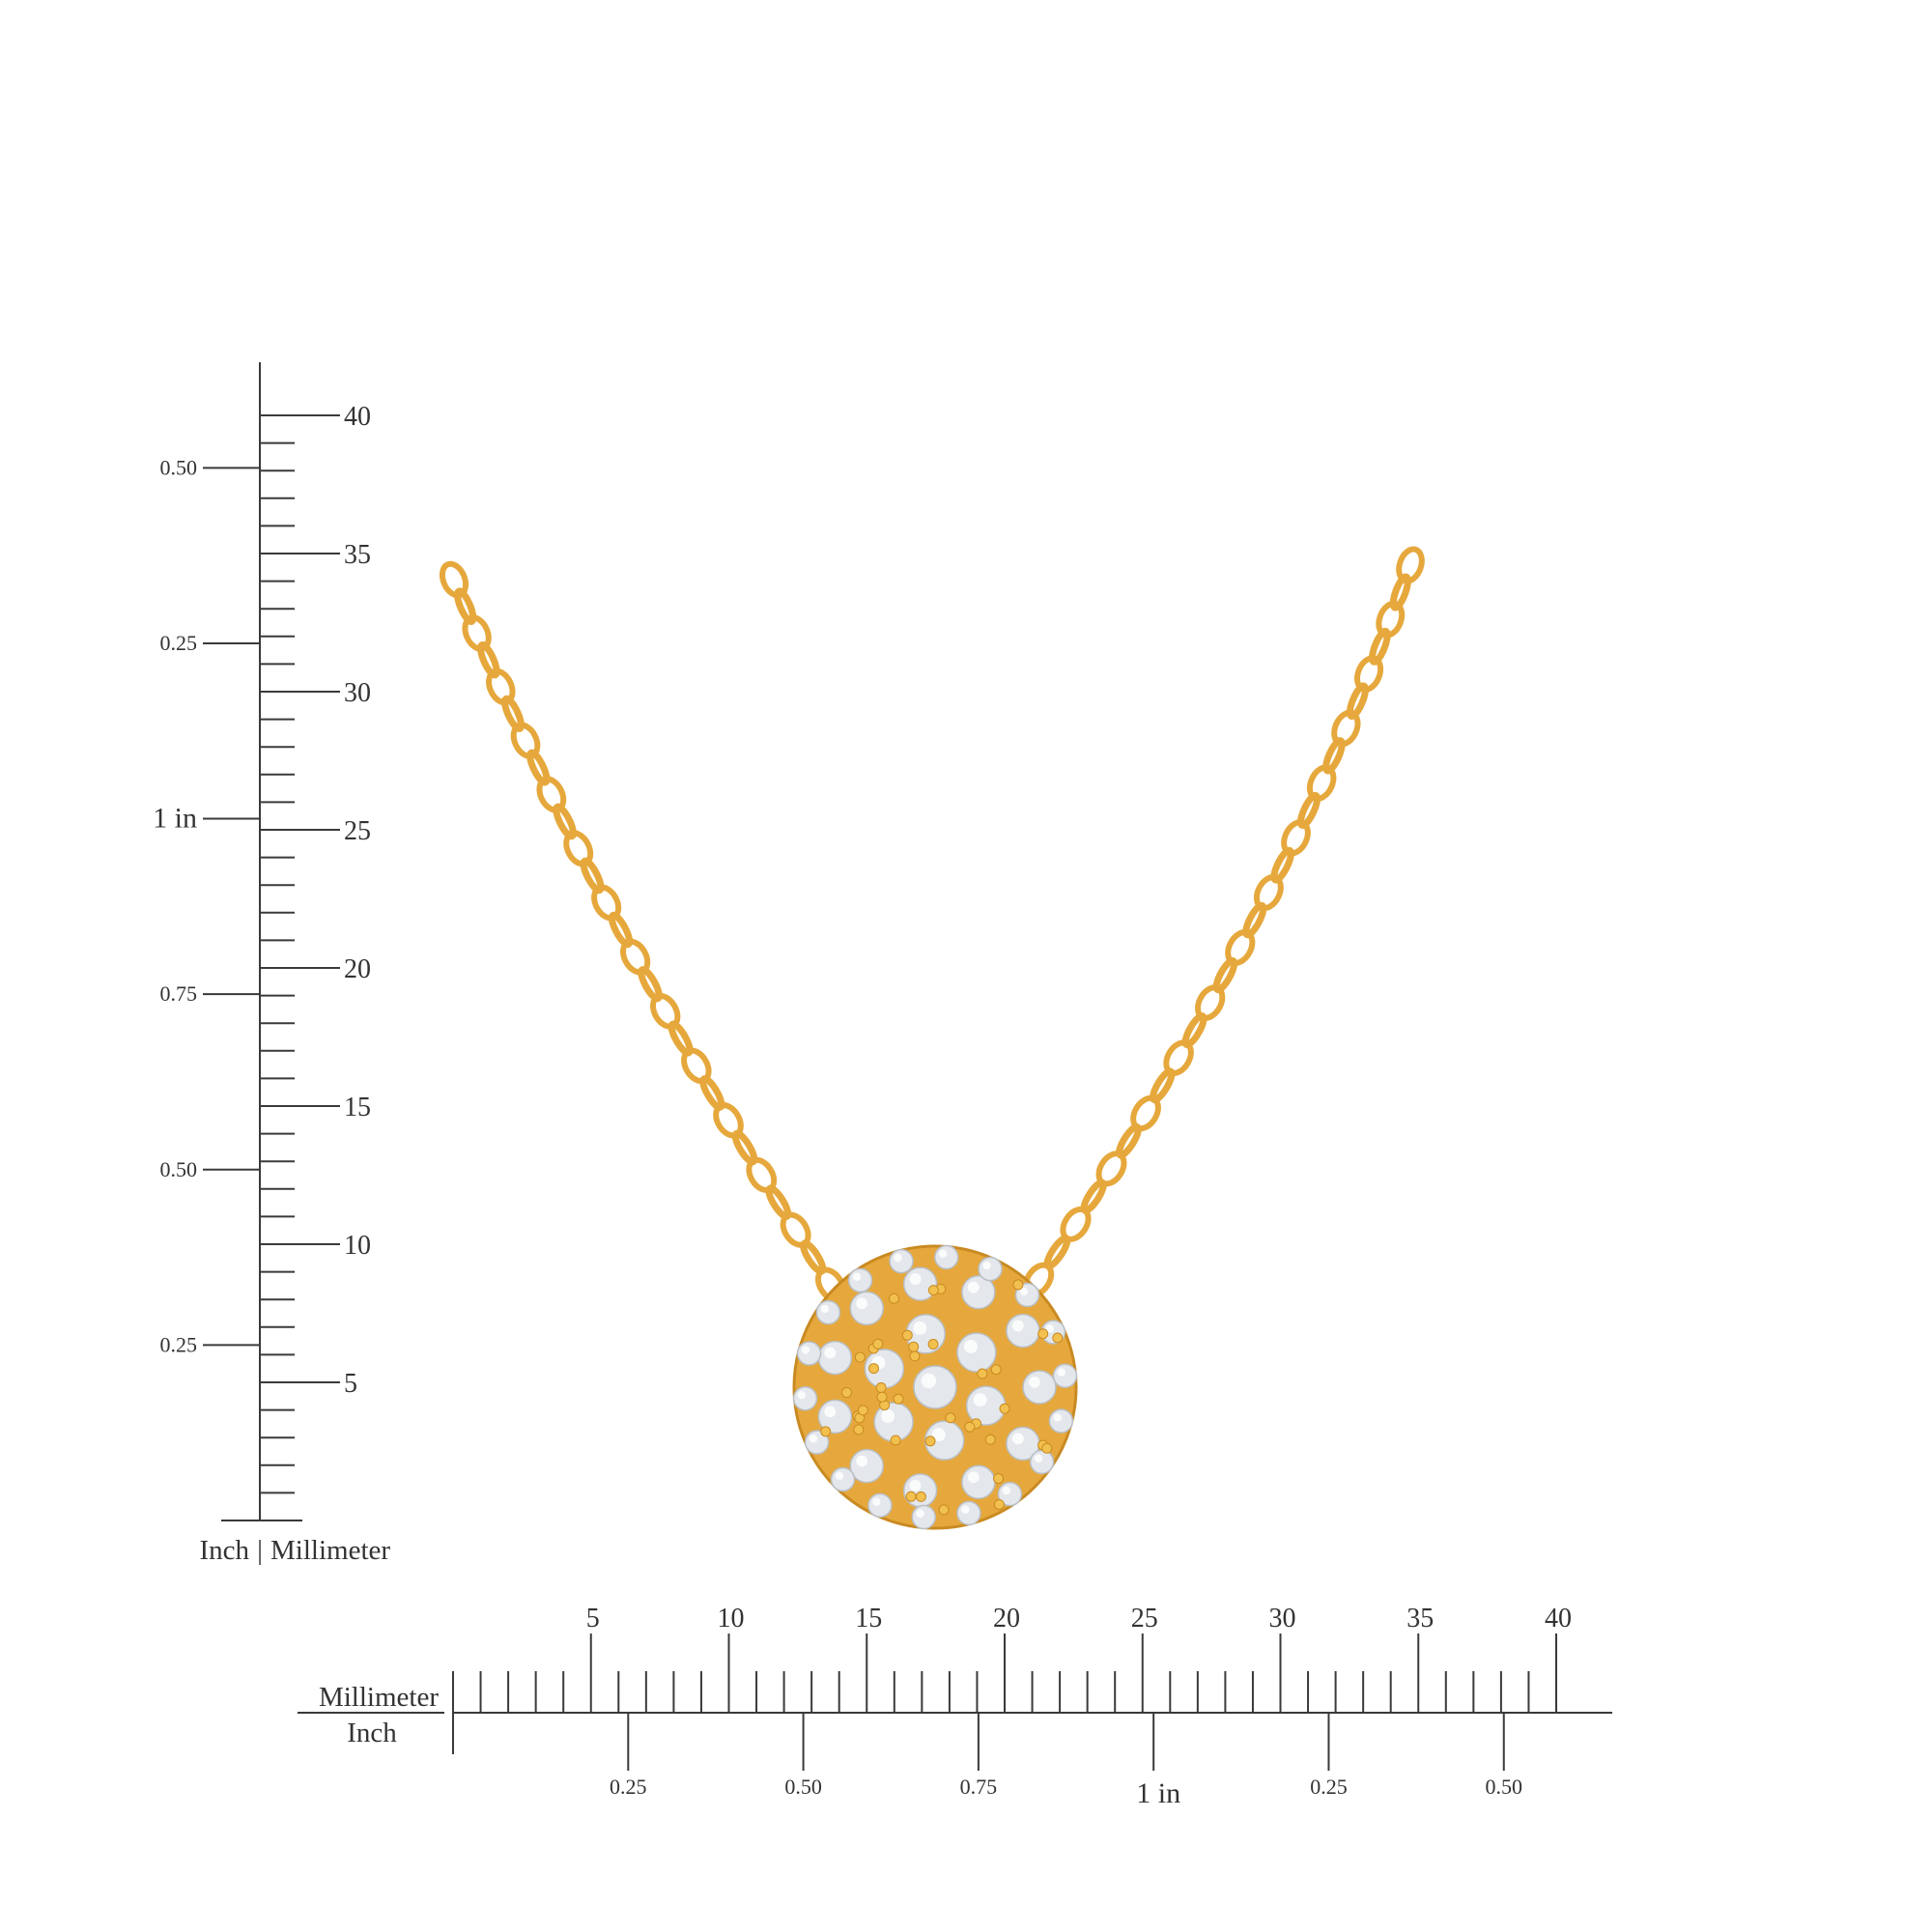 This screenshot has width=1932, height=1932. Describe the element at coordinates (379, 1697) in the screenshot. I see `horizontal-label-mm: Millimeter` at that location.